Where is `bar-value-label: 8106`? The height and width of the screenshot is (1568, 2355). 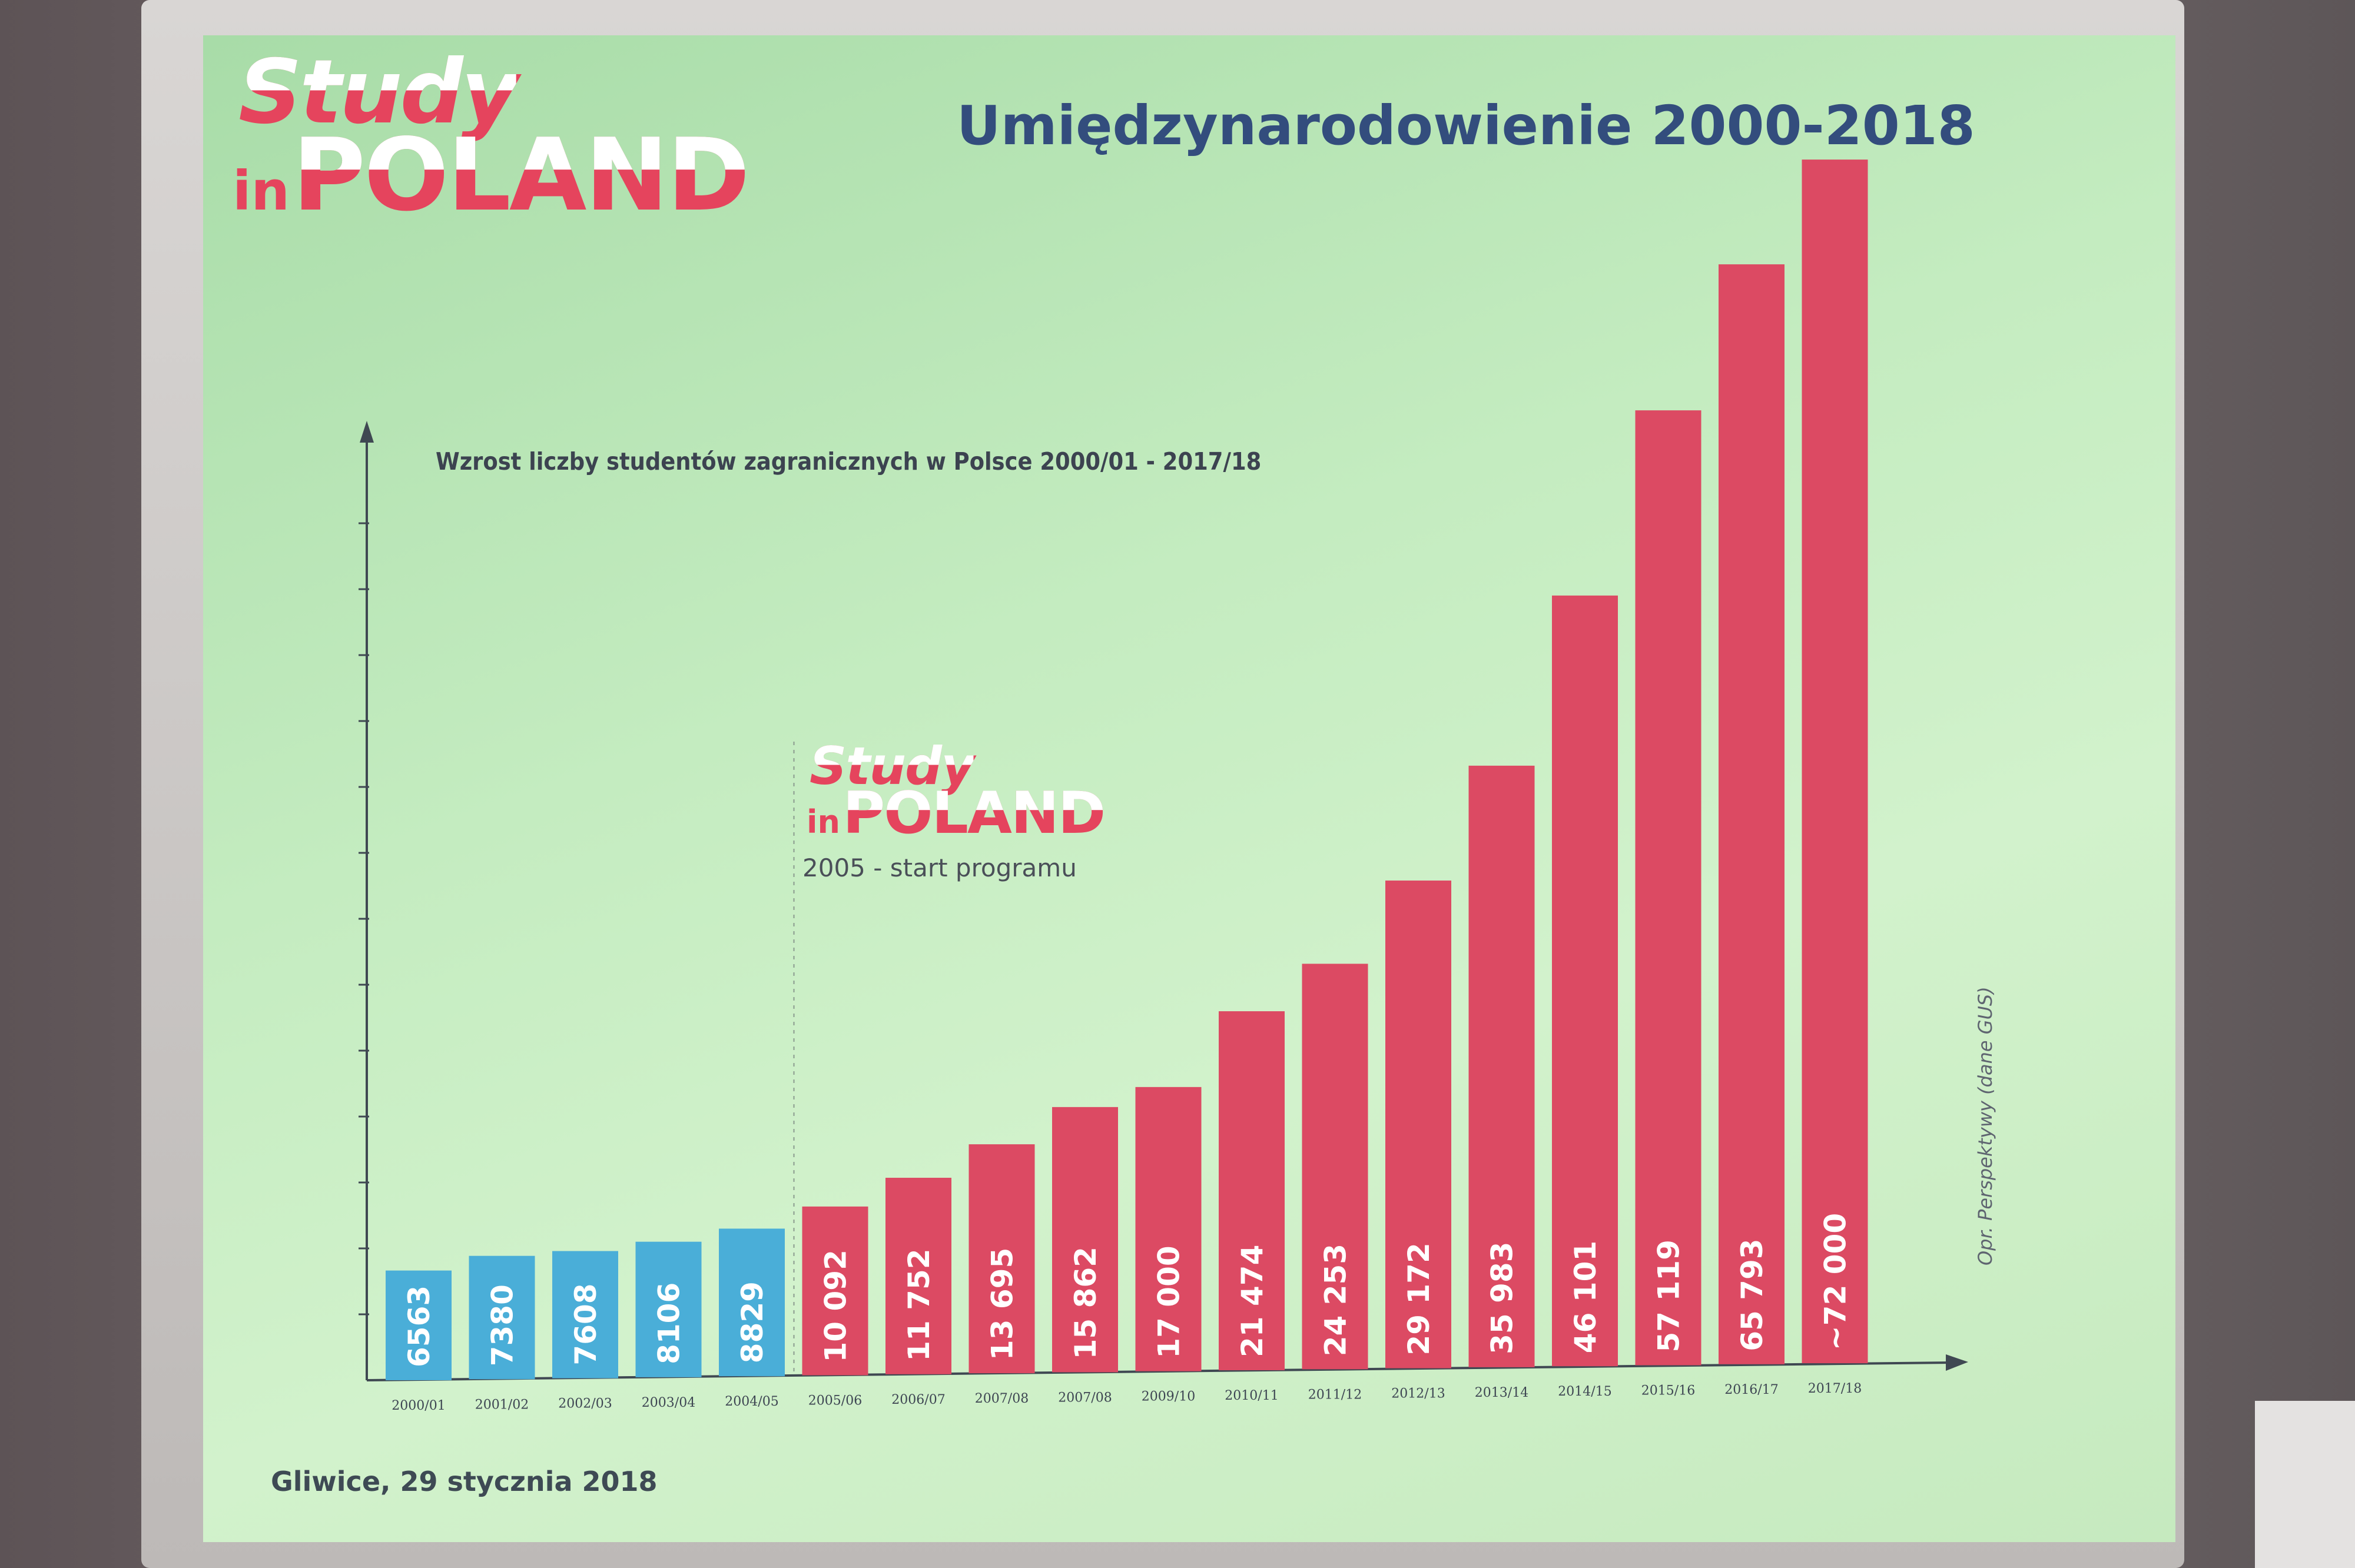
bar-value-label: 8106 is located at coordinates (669, 1323).